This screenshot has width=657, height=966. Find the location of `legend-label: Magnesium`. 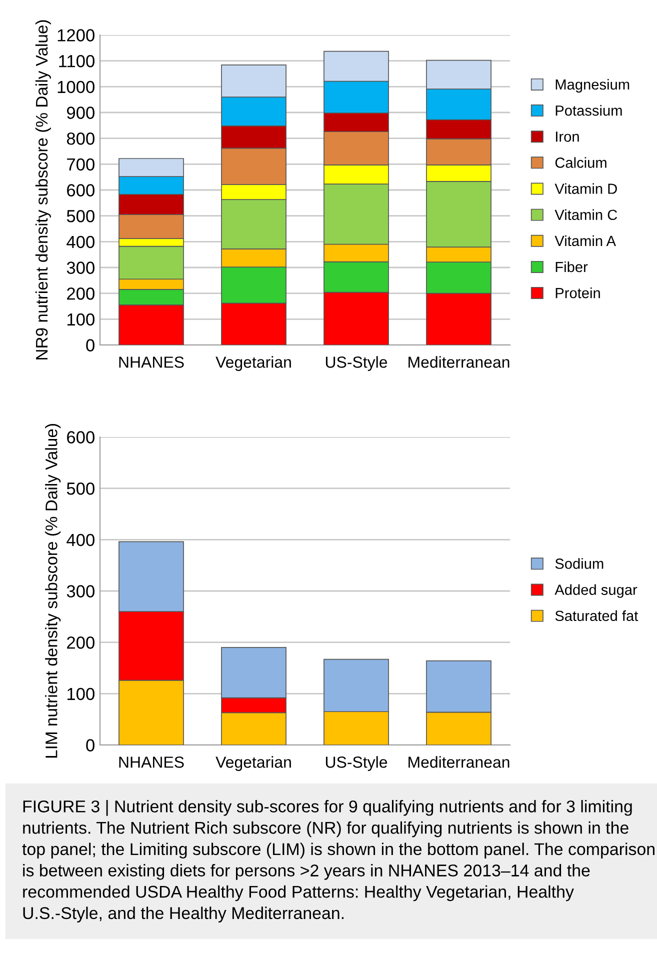

legend-label: Magnesium is located at coordinates (593, 85).